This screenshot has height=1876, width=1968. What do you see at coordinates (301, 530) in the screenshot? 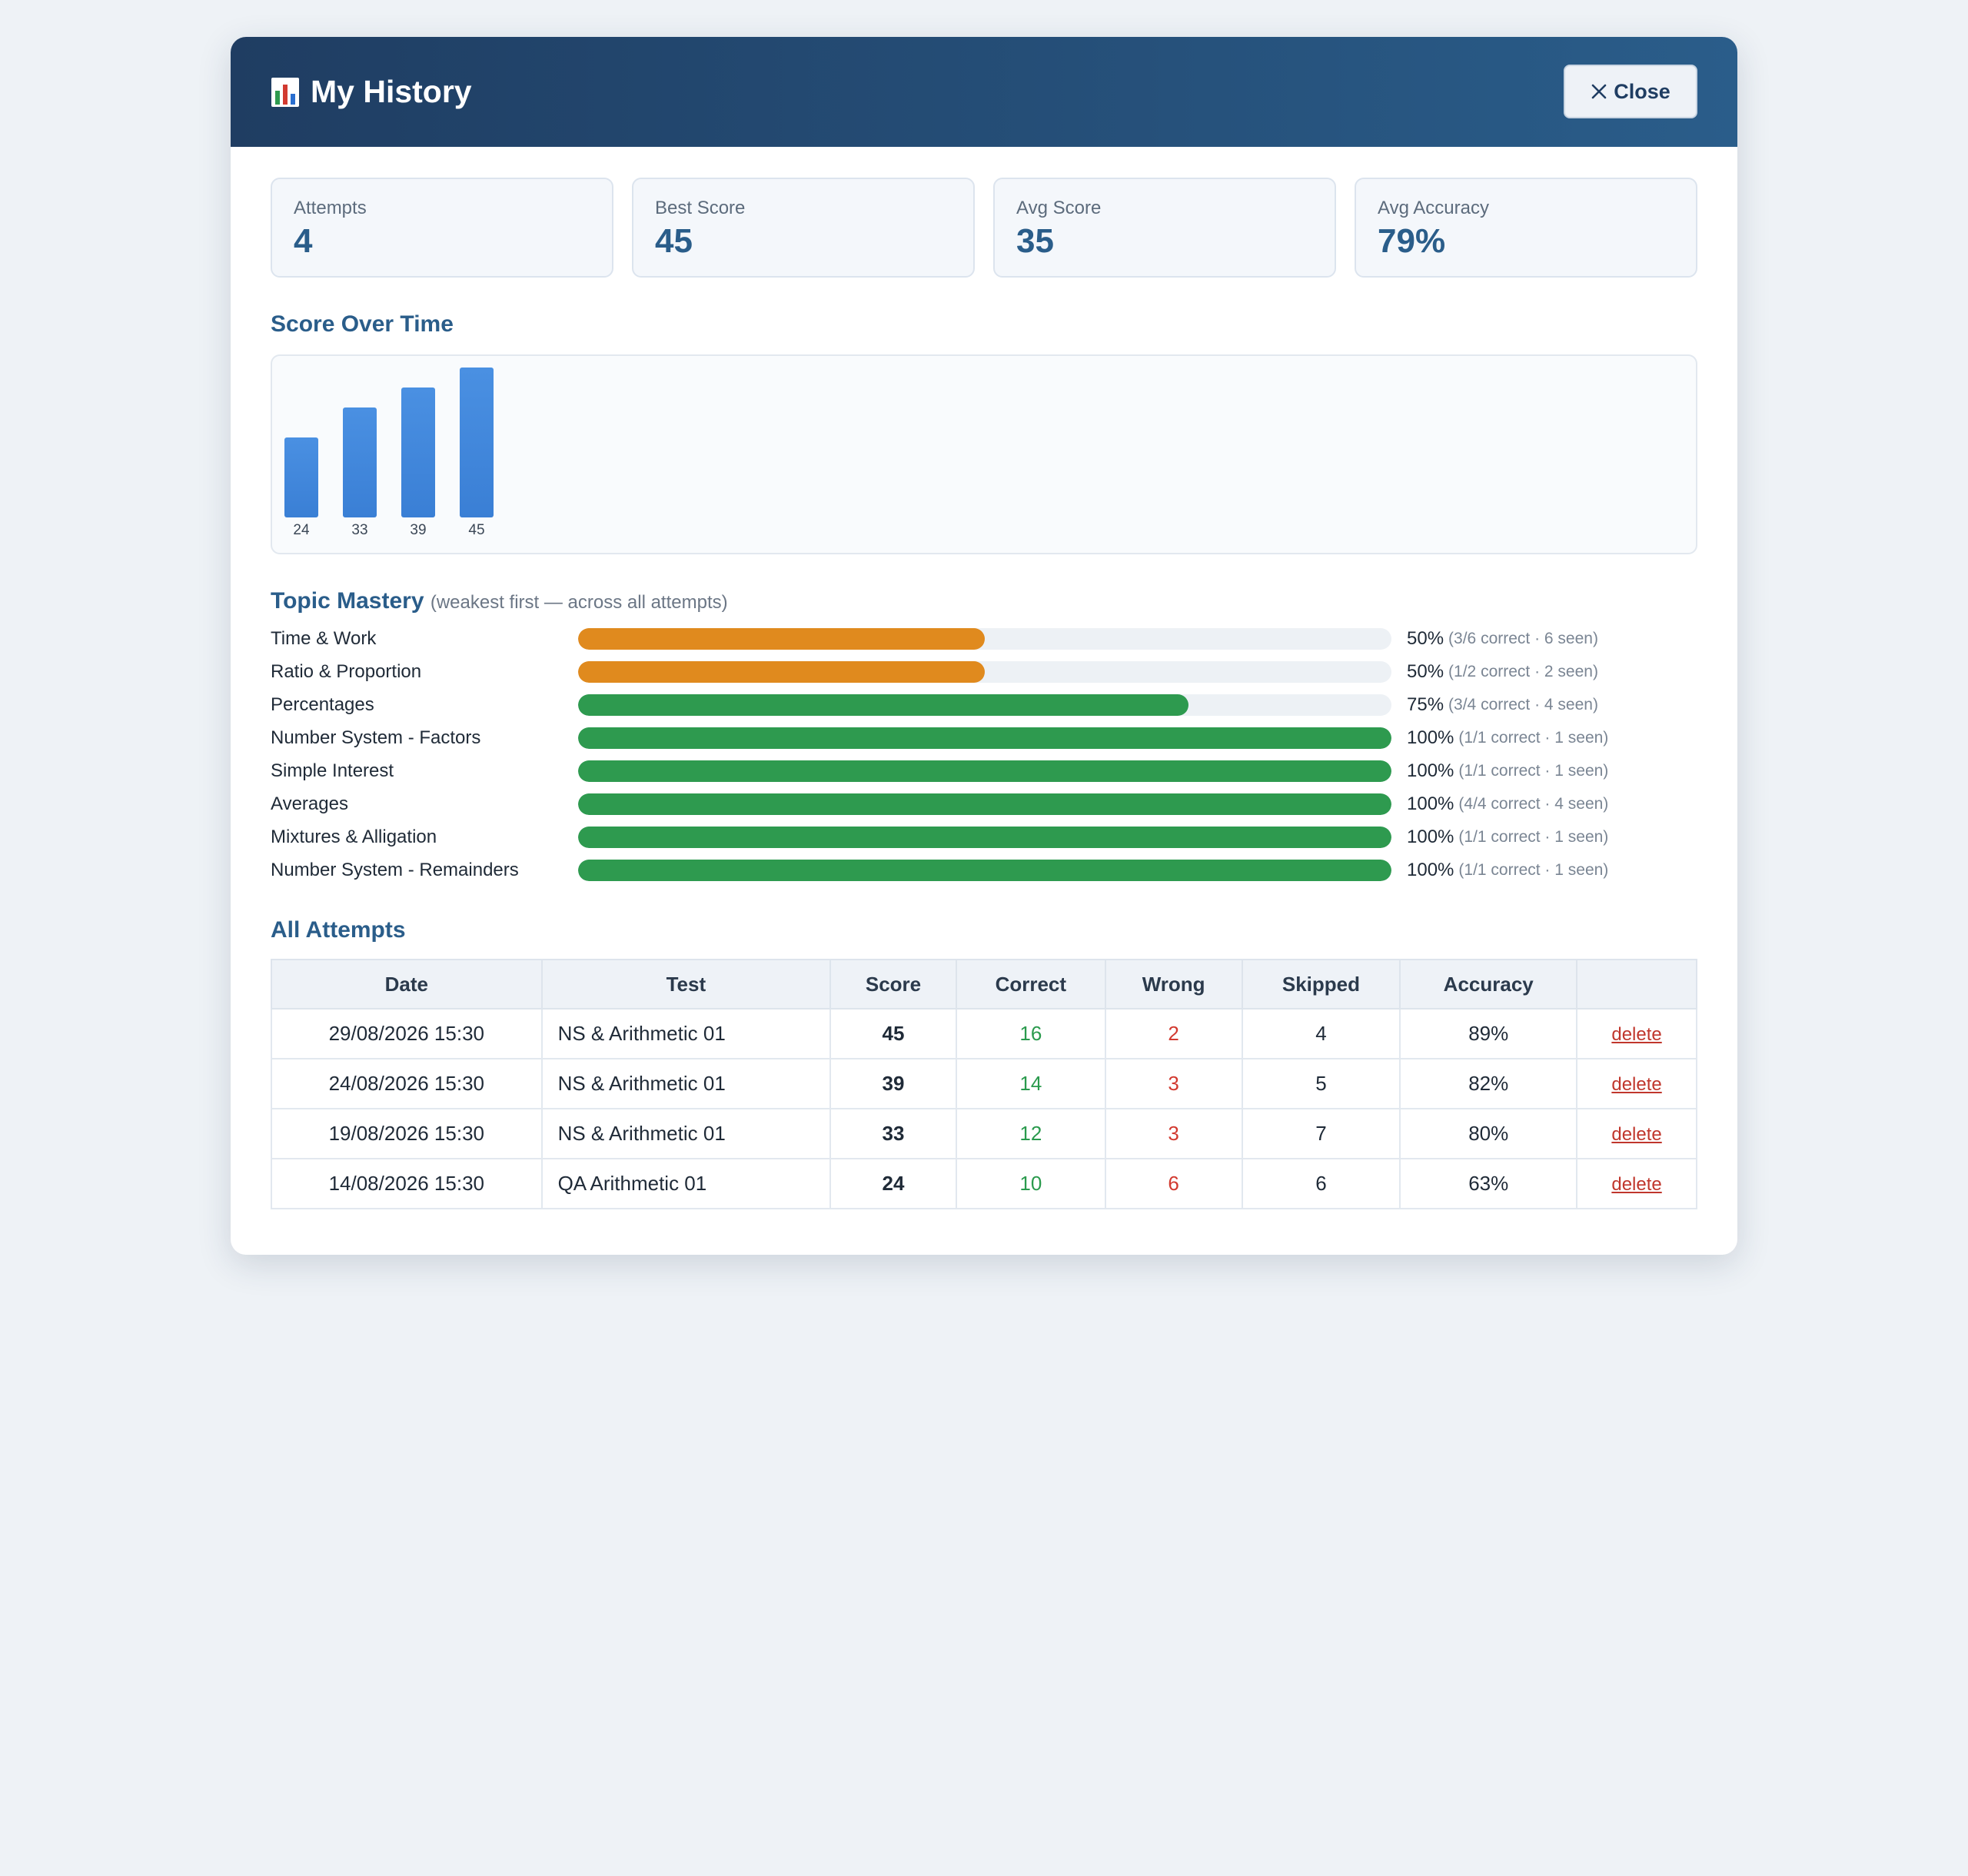
I see `score-bar-label: 24` at bounding box center [301, 530].